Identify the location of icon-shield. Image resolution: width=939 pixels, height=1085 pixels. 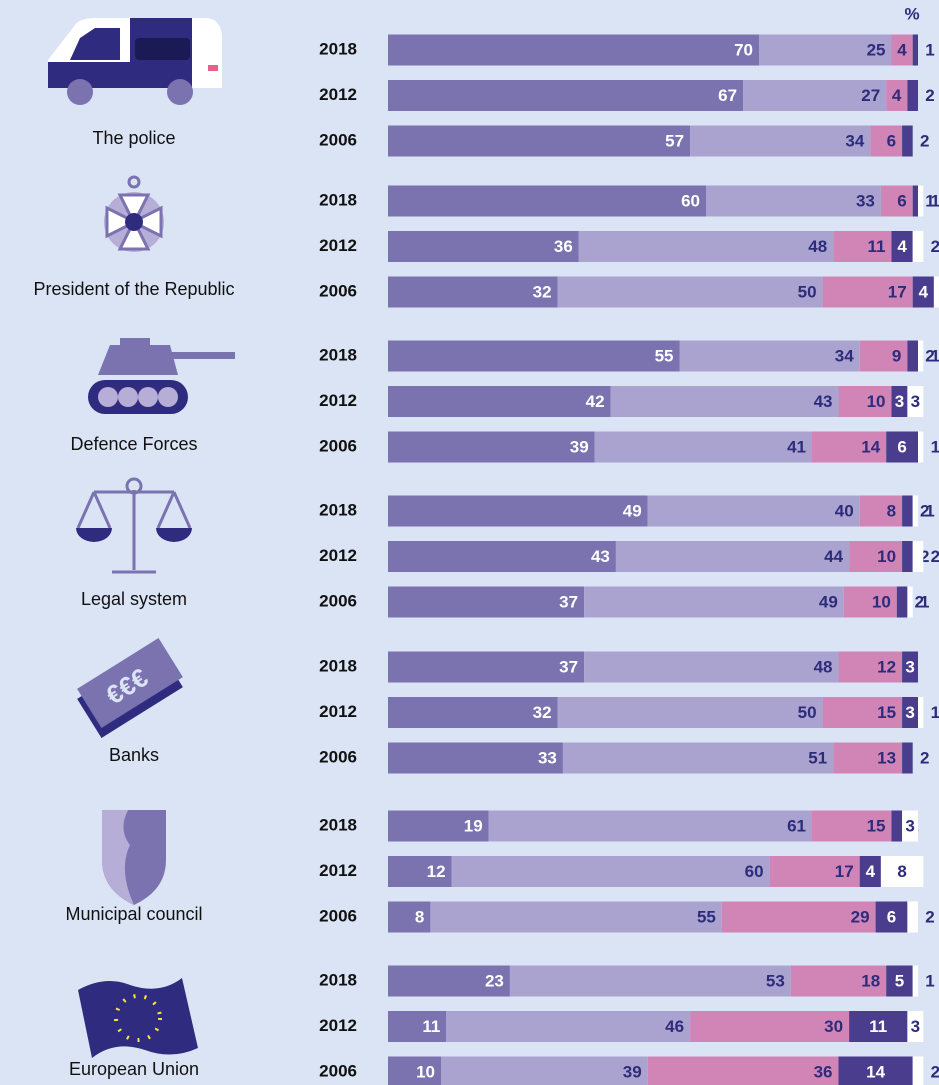
(134, 857).